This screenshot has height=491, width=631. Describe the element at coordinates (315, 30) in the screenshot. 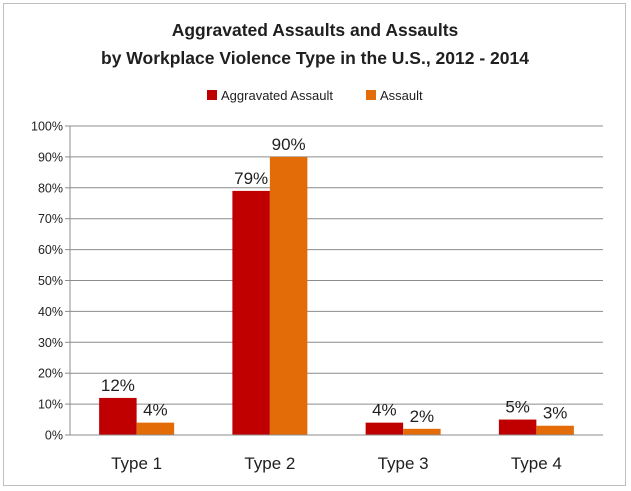

I see `chart-title-line-1: Aggravated Assaults and Assaults` at that location.